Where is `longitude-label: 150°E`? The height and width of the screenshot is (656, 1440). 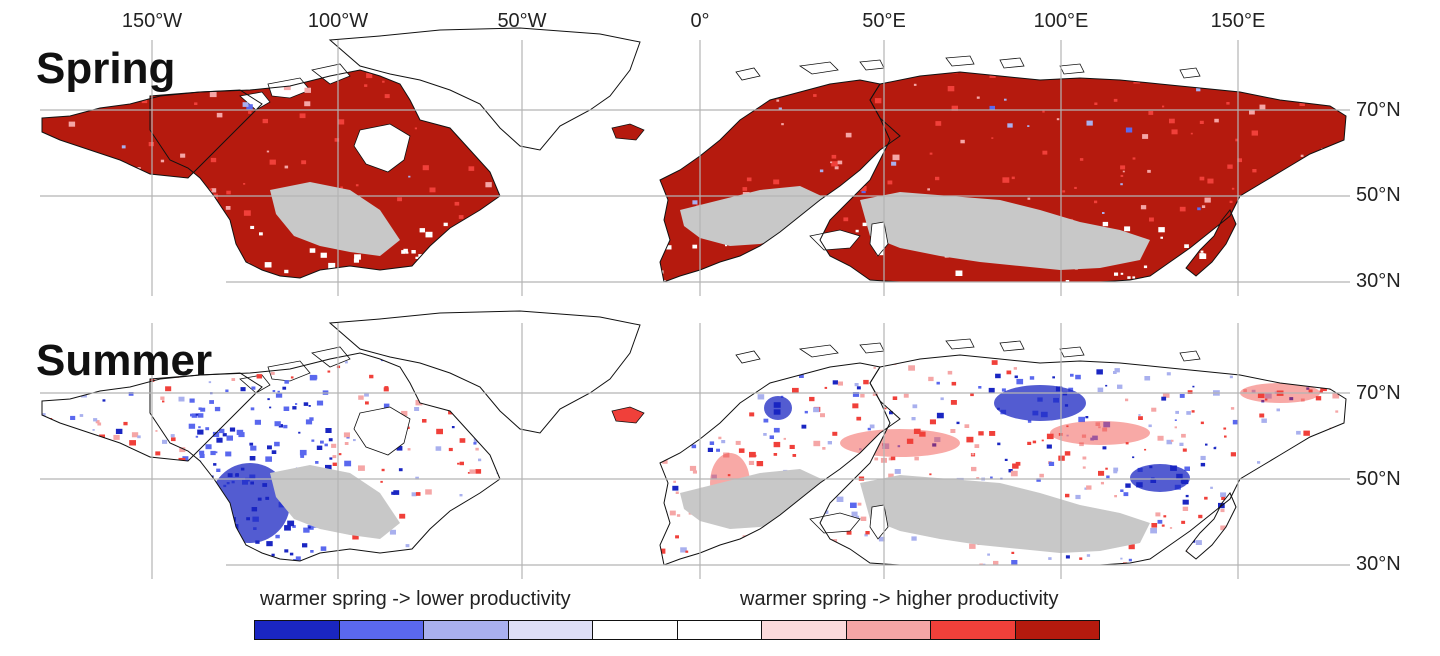 longitude-label: 150°E is located at coordinates (1238, 21).